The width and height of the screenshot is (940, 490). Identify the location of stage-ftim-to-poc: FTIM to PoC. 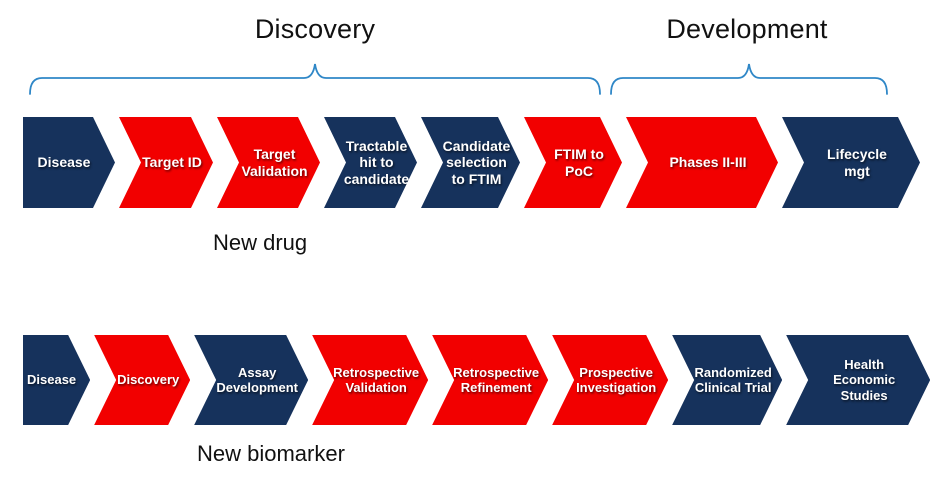
(573, 162).